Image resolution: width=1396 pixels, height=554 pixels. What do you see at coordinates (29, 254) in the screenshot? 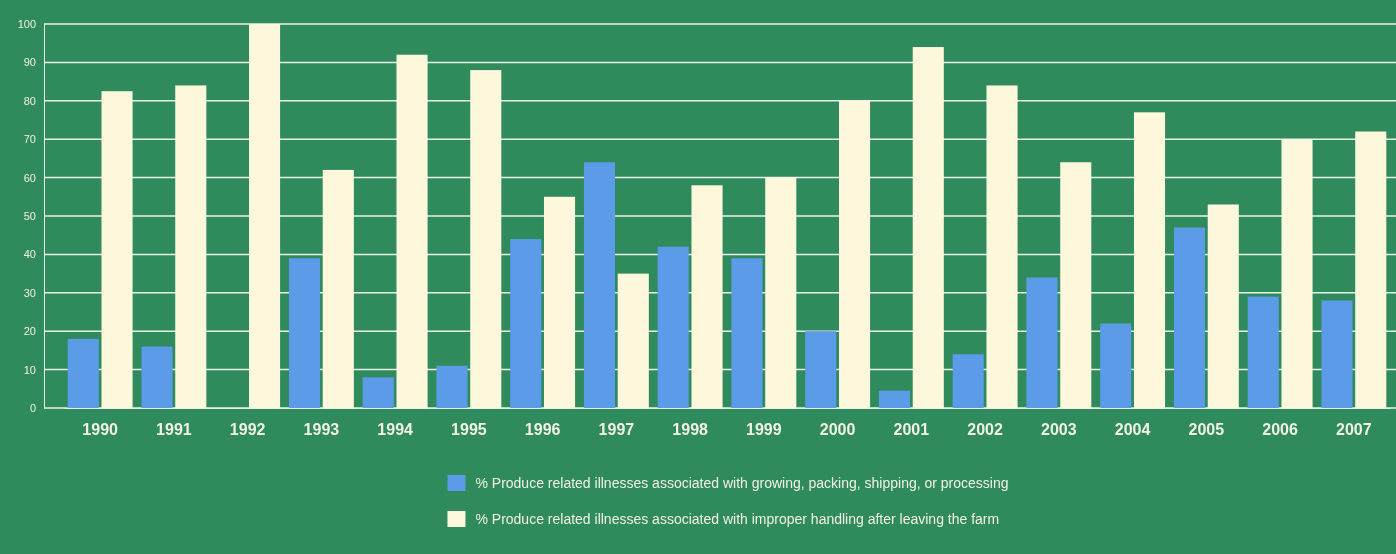
I see `y-tick-label: 40` at bounding box center [29, 254].